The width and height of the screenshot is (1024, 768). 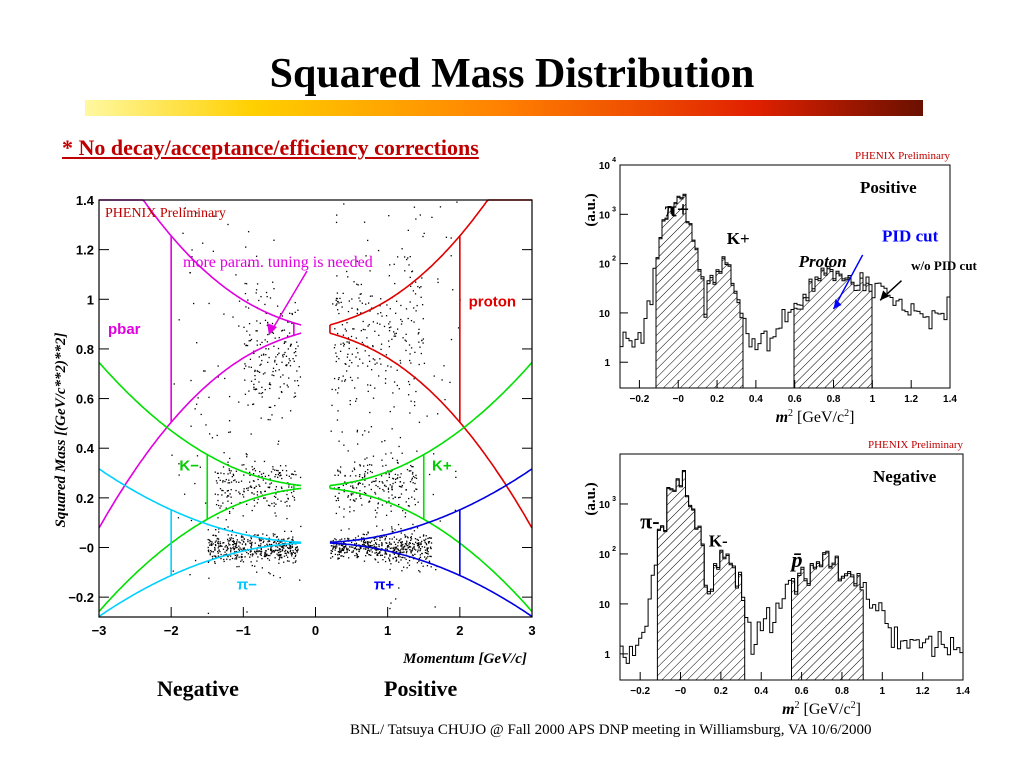 I want to click on x-tick-label: 0.4, so click(x=761, y=691).